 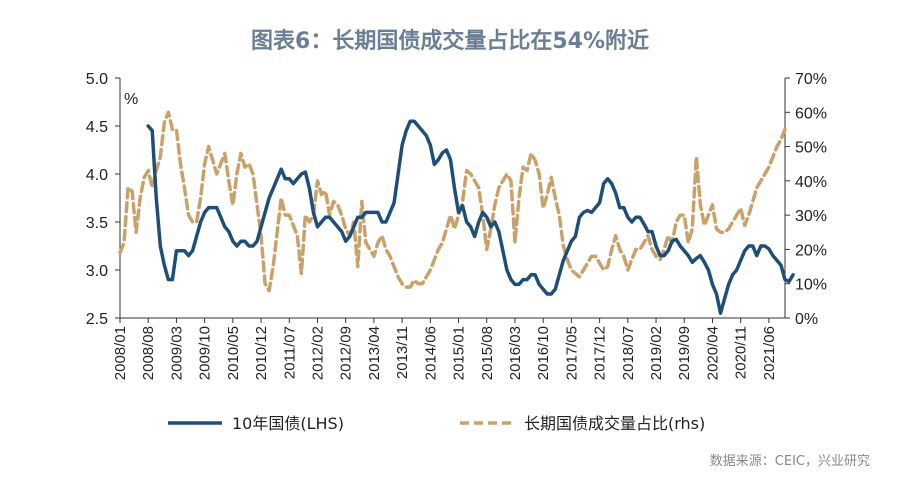 I want to click on left-axis-tick-label: 4.5, so click(x=97, y=127).